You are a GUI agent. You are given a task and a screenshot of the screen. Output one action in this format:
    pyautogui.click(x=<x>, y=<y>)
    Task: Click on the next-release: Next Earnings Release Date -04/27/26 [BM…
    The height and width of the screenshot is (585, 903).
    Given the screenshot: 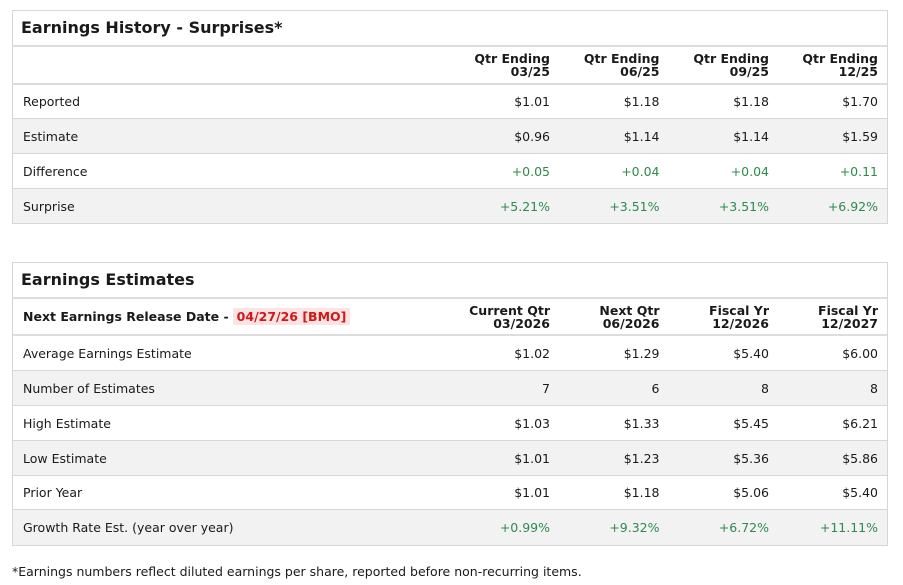 What is the action you would take?
    pyautogui.click(x=227, y=316)
    